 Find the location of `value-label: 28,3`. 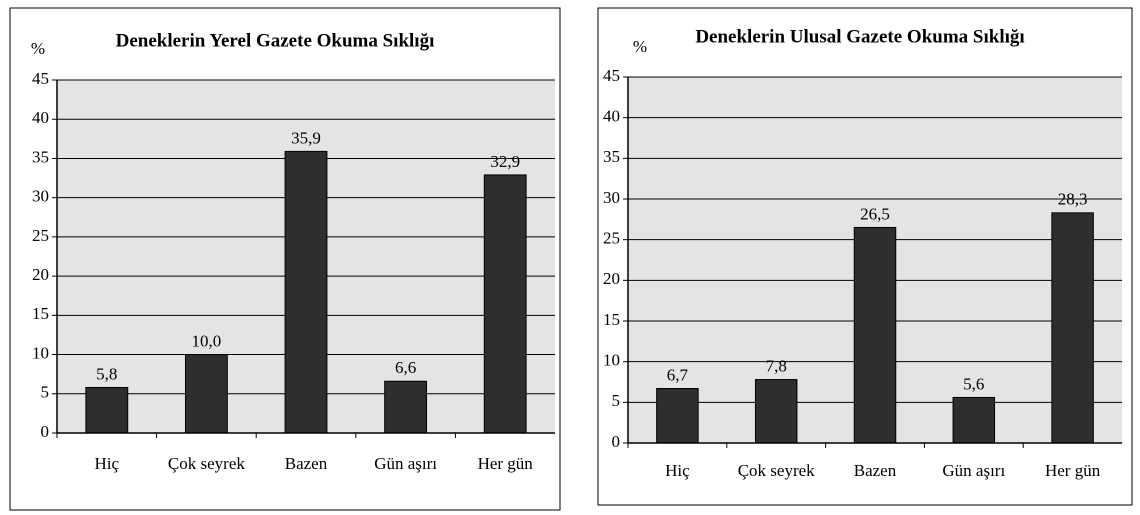

value-label: 28,3 is located at coordinates (1073, 199).